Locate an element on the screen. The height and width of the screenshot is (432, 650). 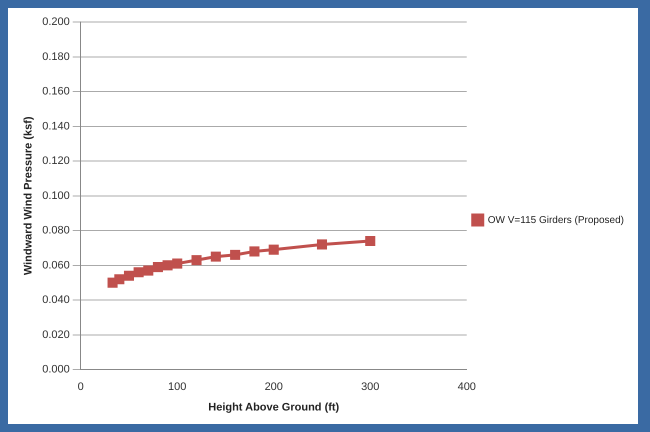
y-tick-label: 0.020 is located at coordinates (56, 334).